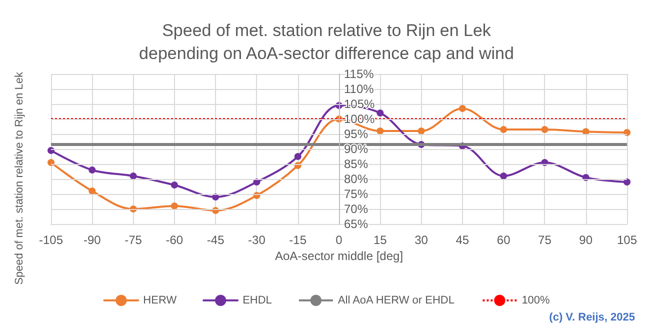 This screenshot has width=653, height=333. I want to click on x-tick-label: 45, so click(463, 240).